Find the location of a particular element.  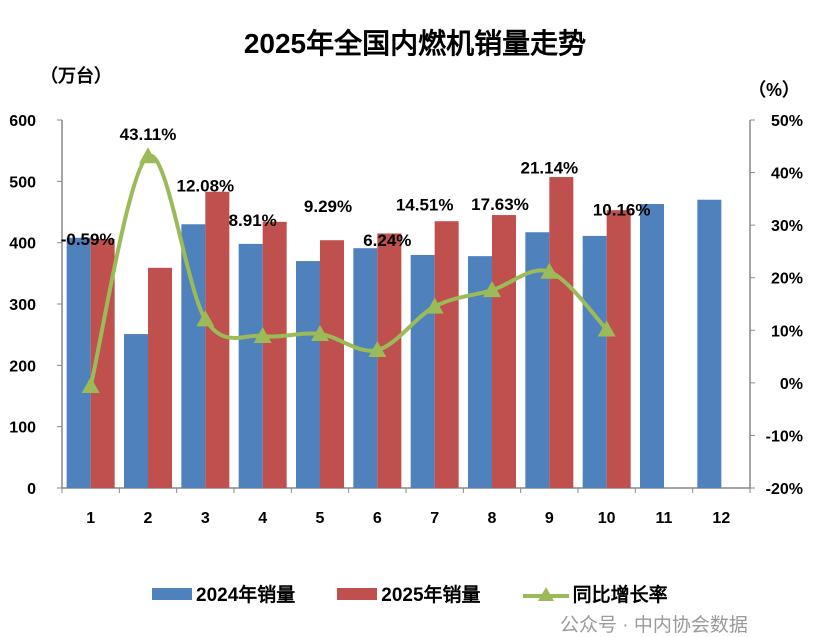

data-label: 21.14% is located at coordinates (549, 168).